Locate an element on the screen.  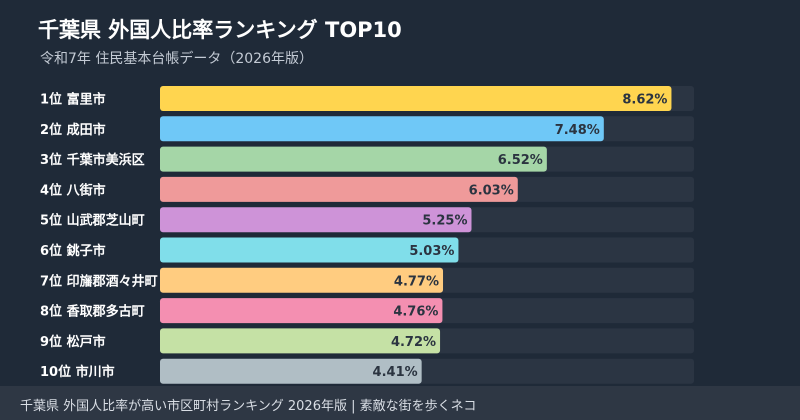
value-label: 7.48% is located at coordinates (577, 130).